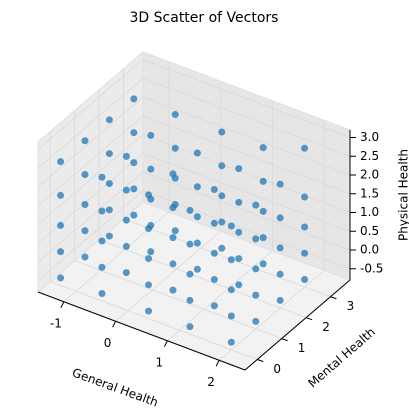 This screenshot has width=409, height=415. What do you see at coordinates (341, 358) in the screenshot?
I see `y-axis-label: Mental Health` at bounding box center [341, 358].